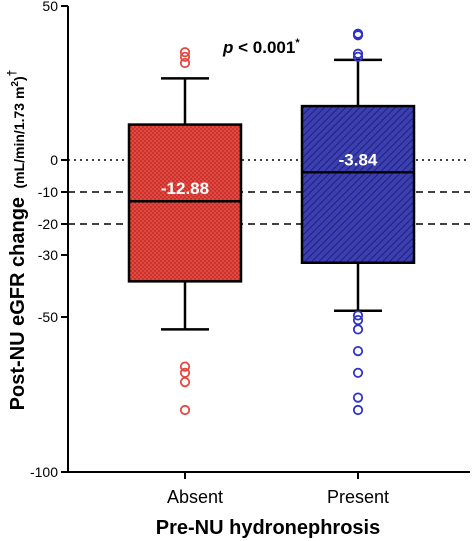 Image resolution: width=474 pixels, height=541 pixels. I want to click on y-tick-label-0: 50, so click(50, 7).